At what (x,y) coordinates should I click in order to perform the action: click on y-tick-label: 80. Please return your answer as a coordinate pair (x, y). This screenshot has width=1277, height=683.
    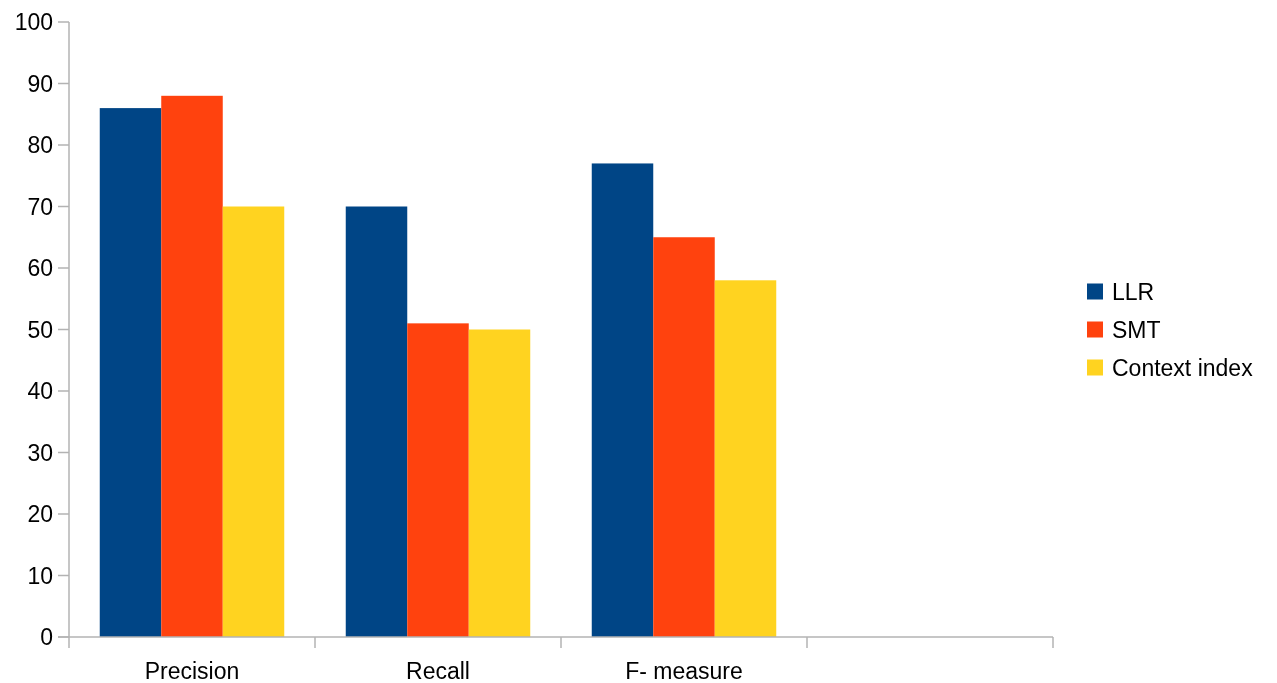
    Looking at the image, I should click on (40, 145).